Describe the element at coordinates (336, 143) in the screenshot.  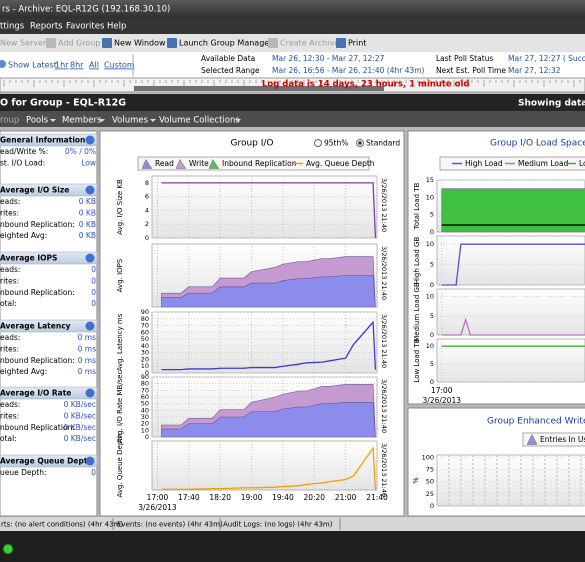
I see `radio-label: 95th%` at that location.